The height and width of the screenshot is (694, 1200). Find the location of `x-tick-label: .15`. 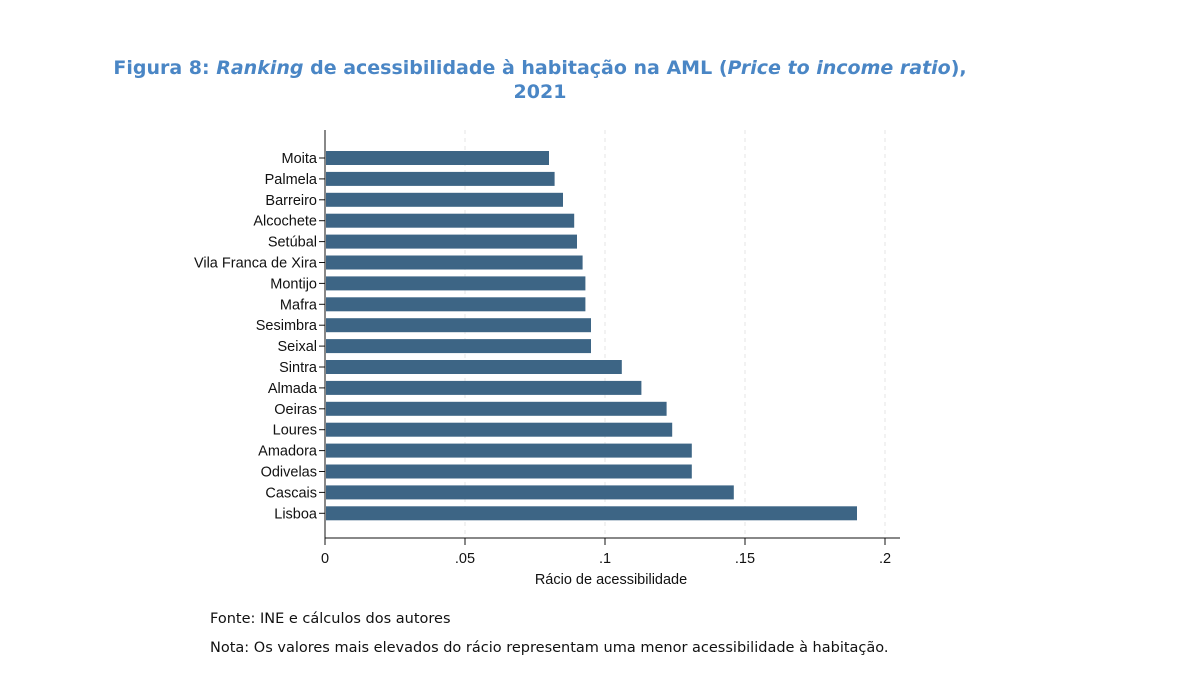

x-tick-label: .15 is located at coordinates (745, 559).